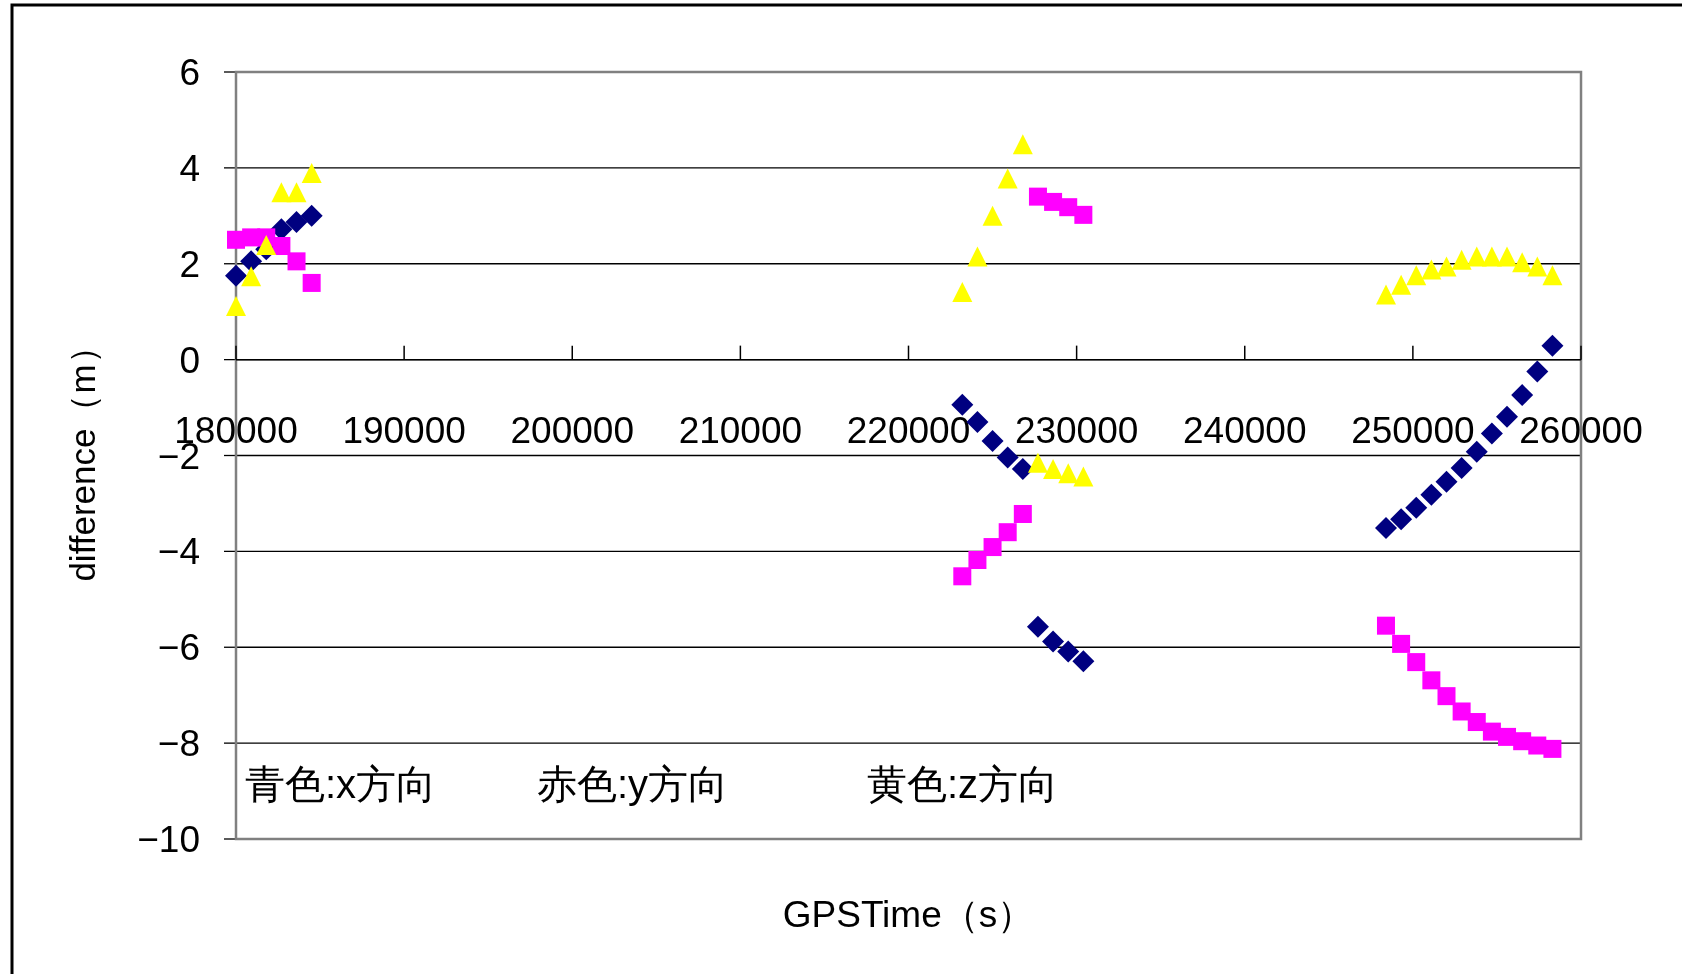 This screenshot has height=974, width=1682. What do you see at coordinates (1581, 430) in the screenshot?
I see `x-tick-label: 260000` at bounding box center [1581, 430].